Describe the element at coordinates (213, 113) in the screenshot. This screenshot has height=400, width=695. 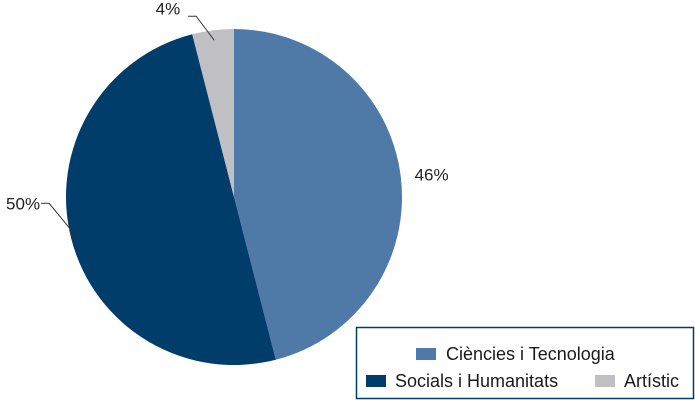
I see `slice-artistic` at that location.